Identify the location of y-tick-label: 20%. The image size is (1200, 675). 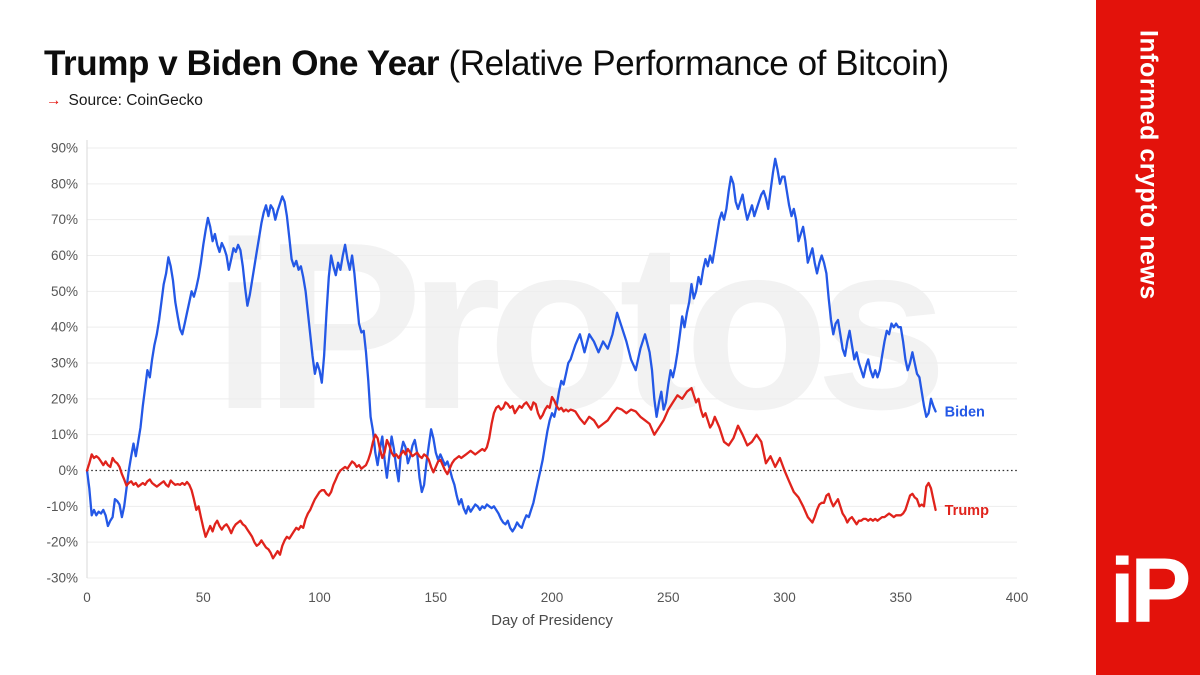
(64, 398).